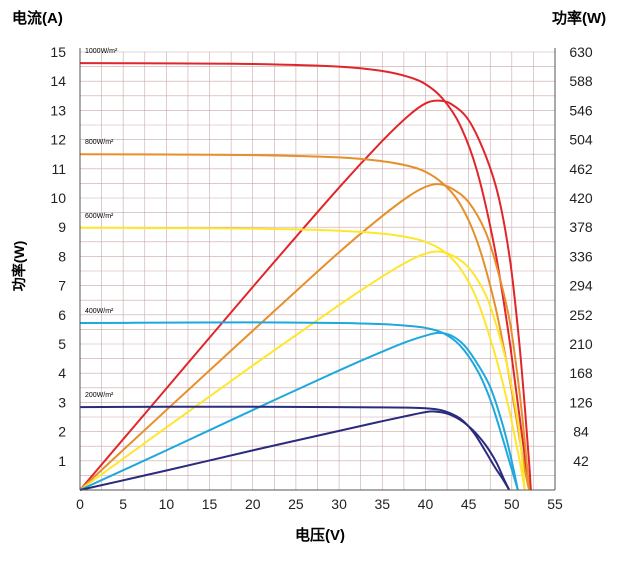 The image size is (624, 580). What do you see at coordinates (581, 286) in the screenshot?
I see `y2-tick-label: 294` at bounding box center [581, 286].